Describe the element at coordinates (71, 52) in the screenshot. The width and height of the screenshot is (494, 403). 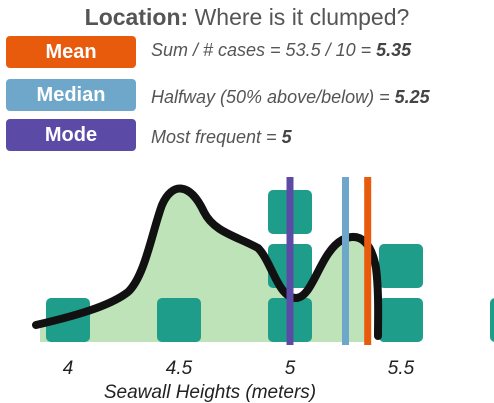
I see `mean-badge: Mean` at that location.